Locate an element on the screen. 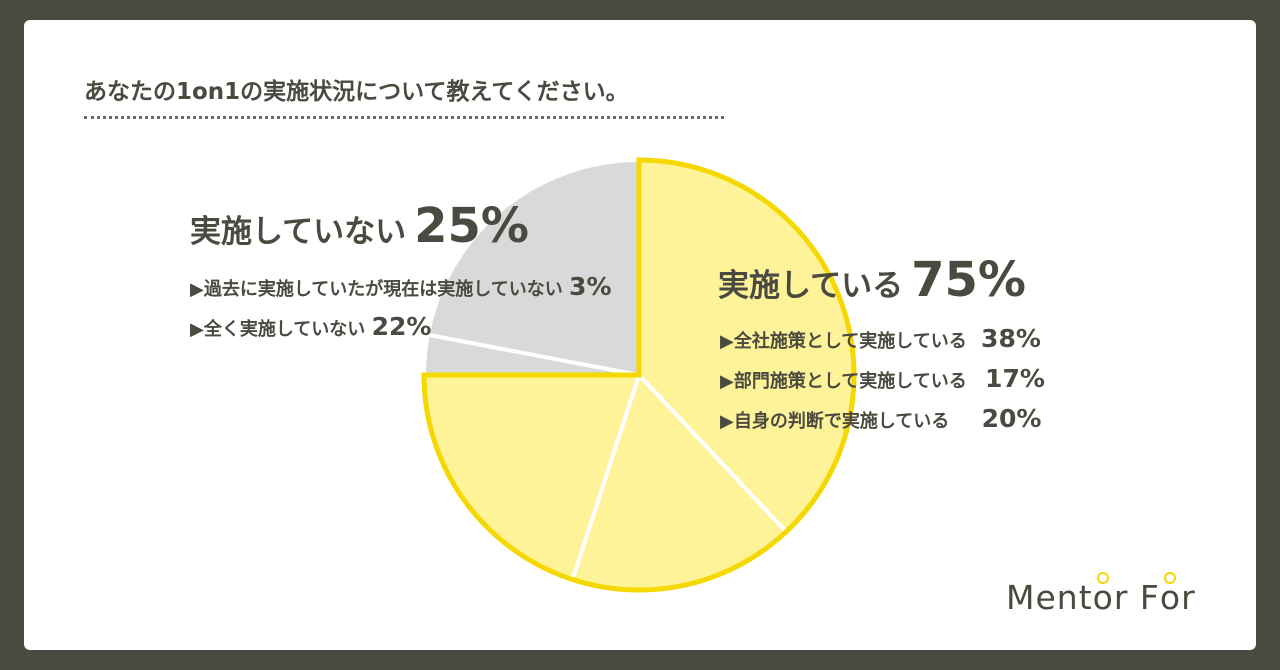  implemented-label: 実施している 75% is located at coordinates (872, 280).